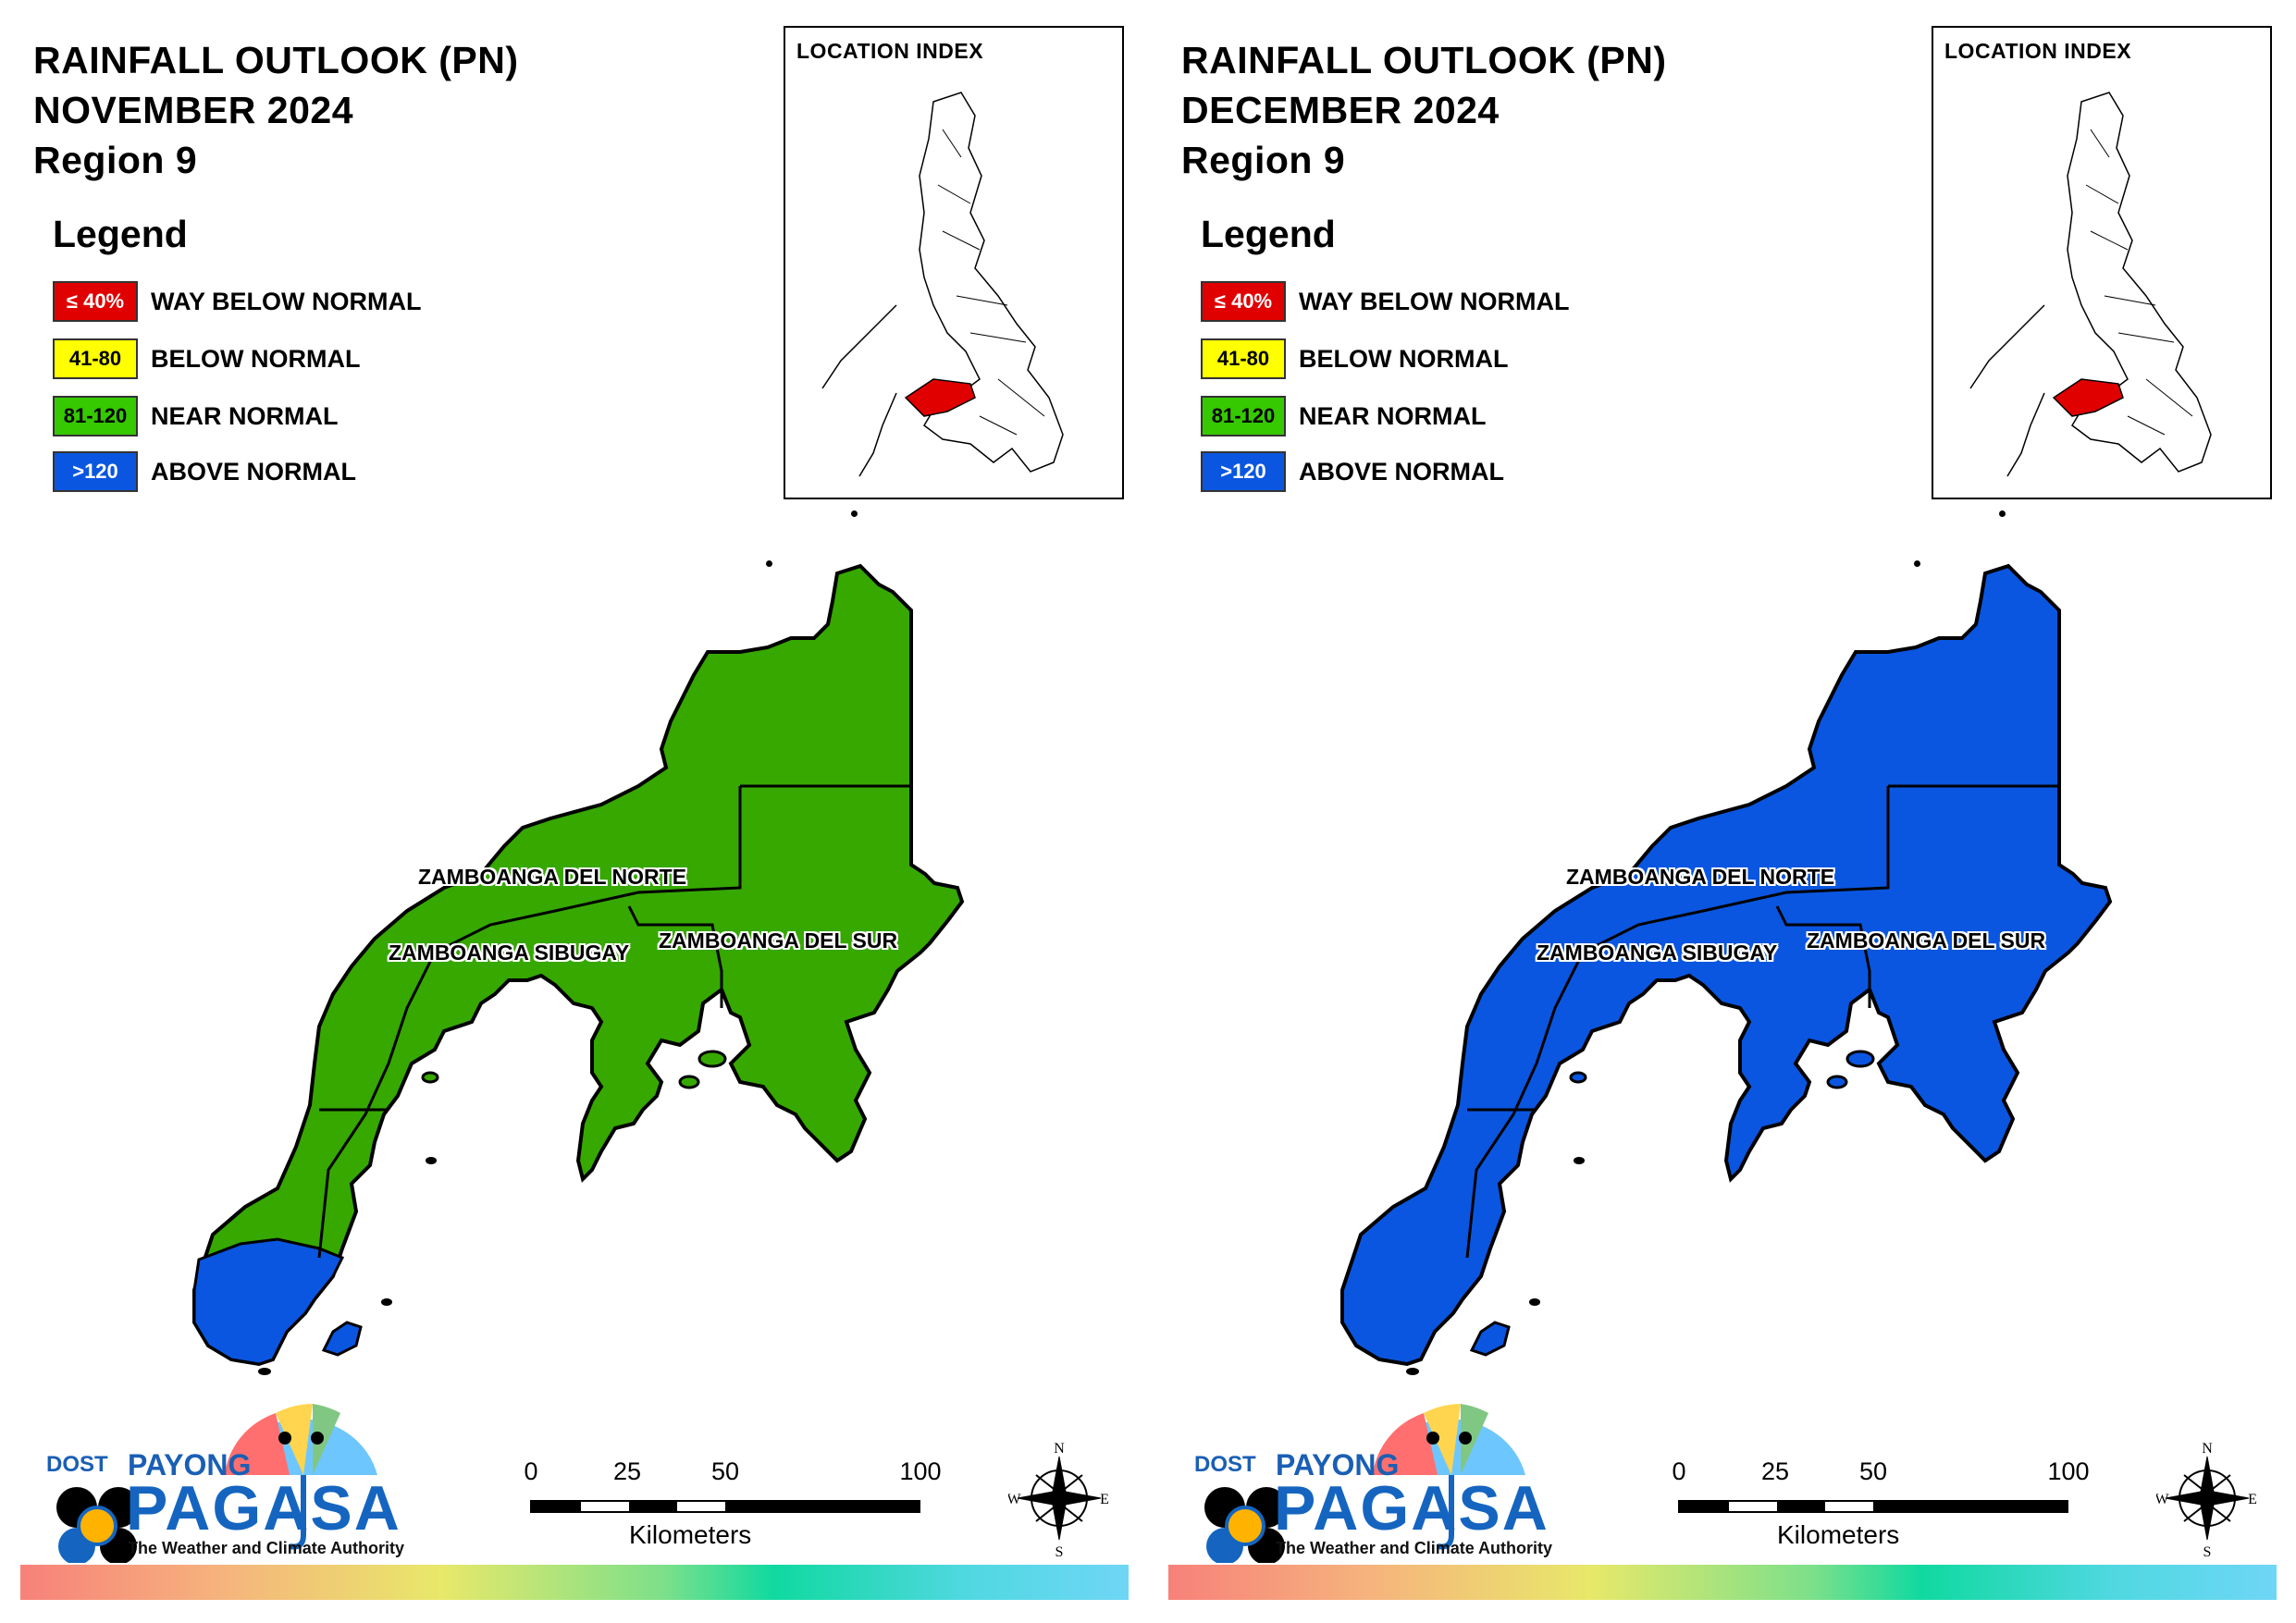  I want to click on north-arrow: N S E W, so click(2206, 1499).